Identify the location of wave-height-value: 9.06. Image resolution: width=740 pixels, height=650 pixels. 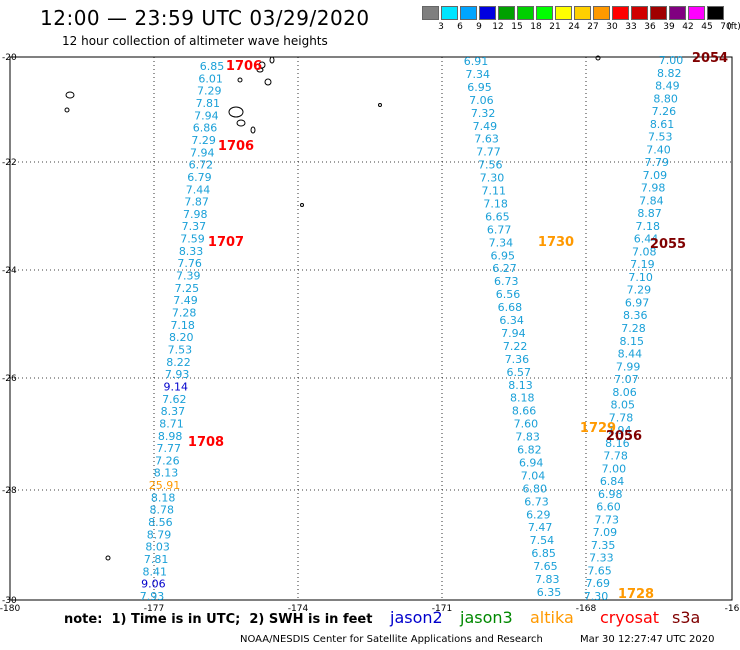
(153, 584).